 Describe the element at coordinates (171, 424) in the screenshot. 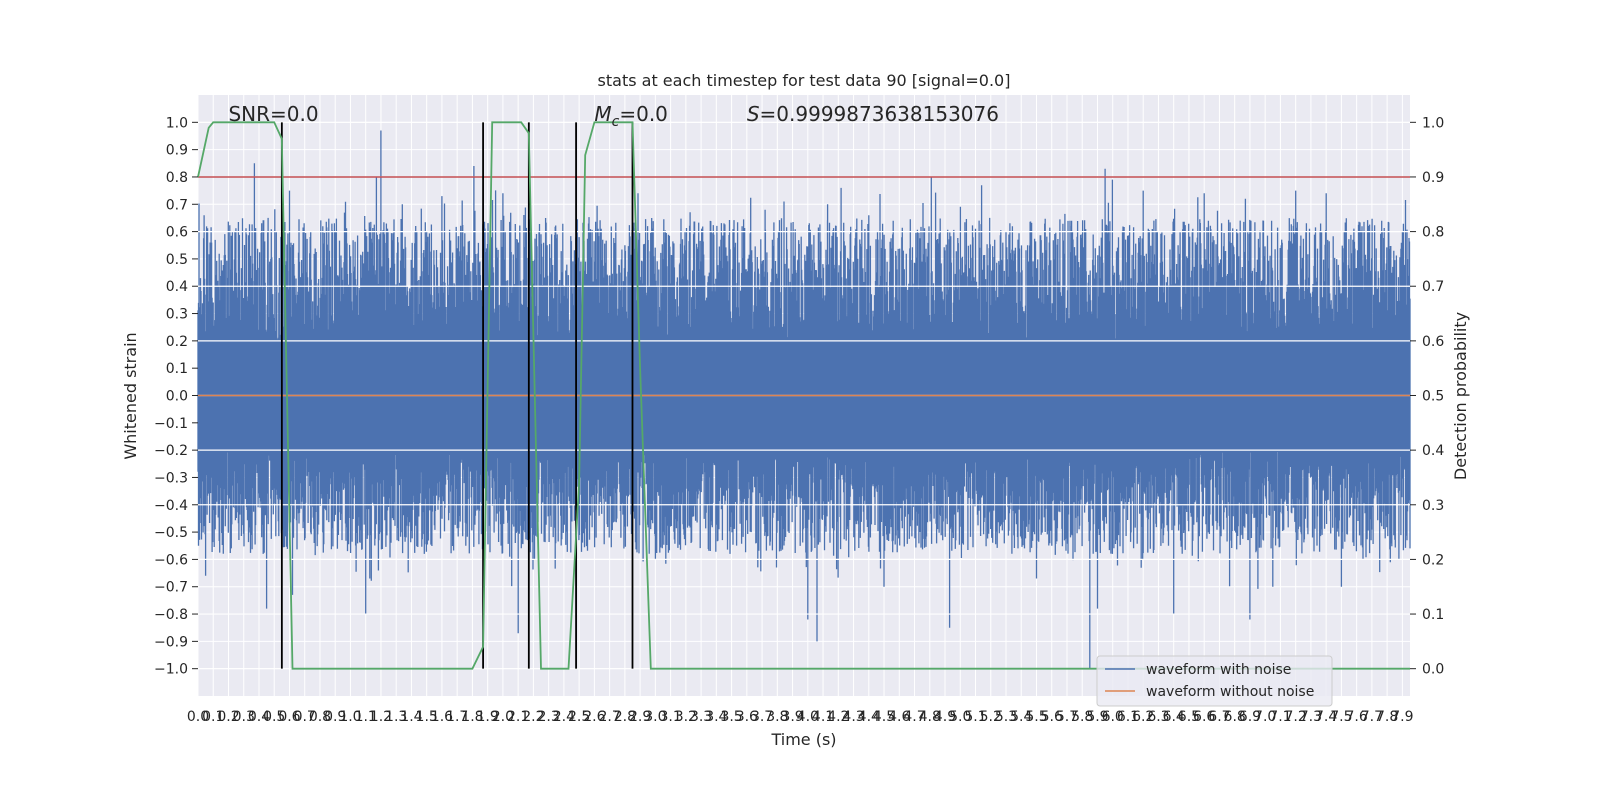

I see `y-tick-label: −0.1` at that location.